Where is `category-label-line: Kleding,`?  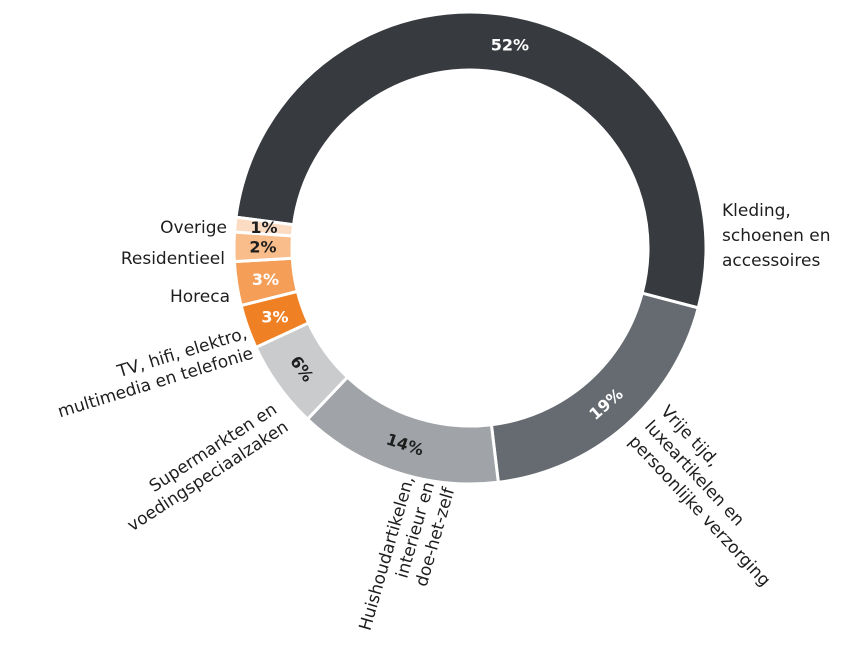
category-label-line: Kleding, is located at coordinates (756, 211).